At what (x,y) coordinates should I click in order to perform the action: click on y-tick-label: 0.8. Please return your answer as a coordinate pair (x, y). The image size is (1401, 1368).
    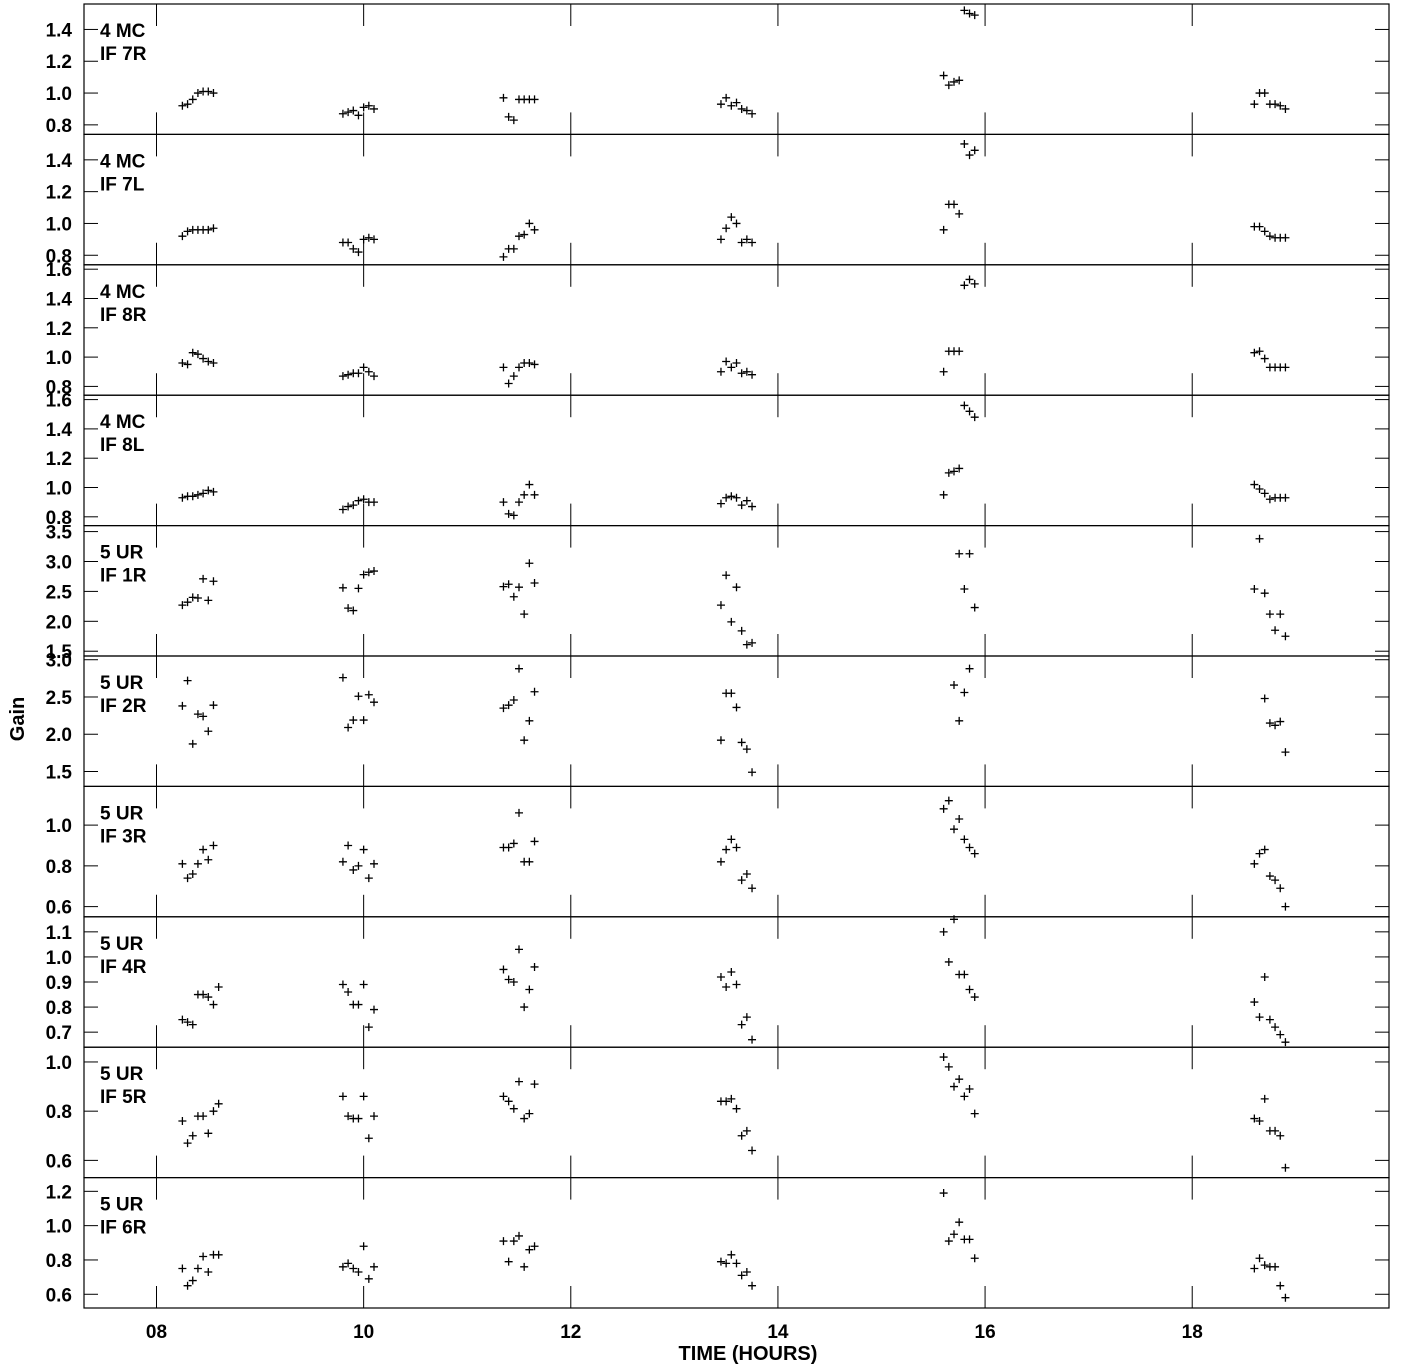
    Looking at the image, I should click on (59, 387).